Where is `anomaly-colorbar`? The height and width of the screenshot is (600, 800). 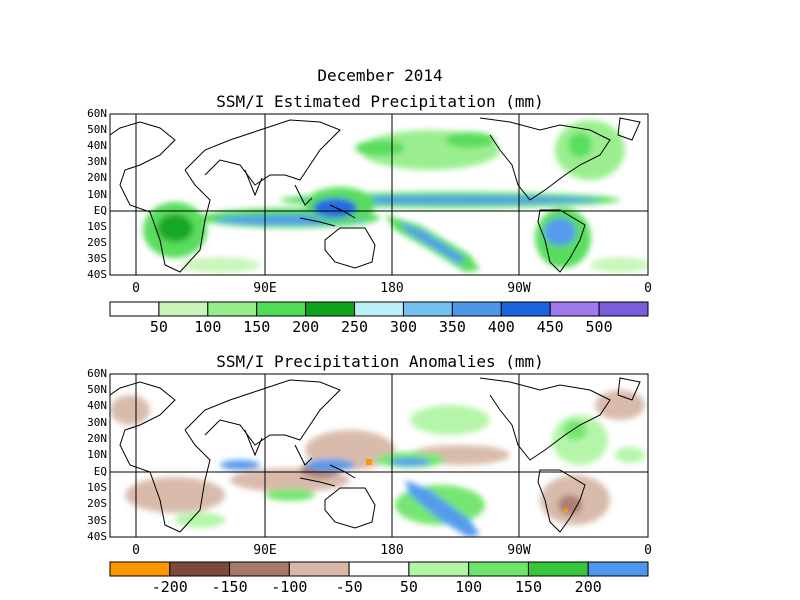 anomaly-colorbar is located at coordinates (379, 569).